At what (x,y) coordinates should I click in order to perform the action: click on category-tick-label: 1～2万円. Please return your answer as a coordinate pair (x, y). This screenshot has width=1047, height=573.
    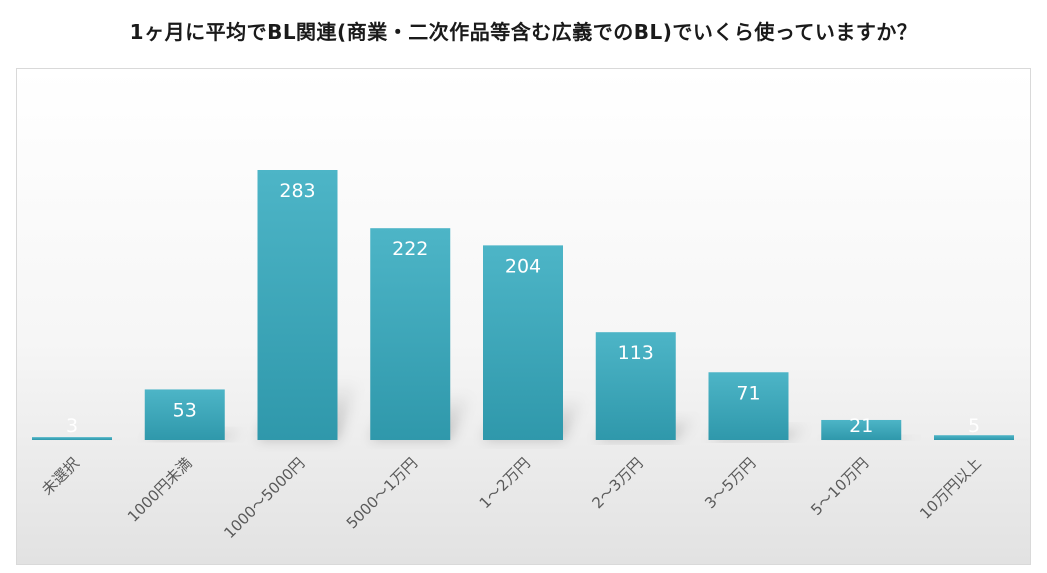
    Looking at the image, I should click on (505, 483).